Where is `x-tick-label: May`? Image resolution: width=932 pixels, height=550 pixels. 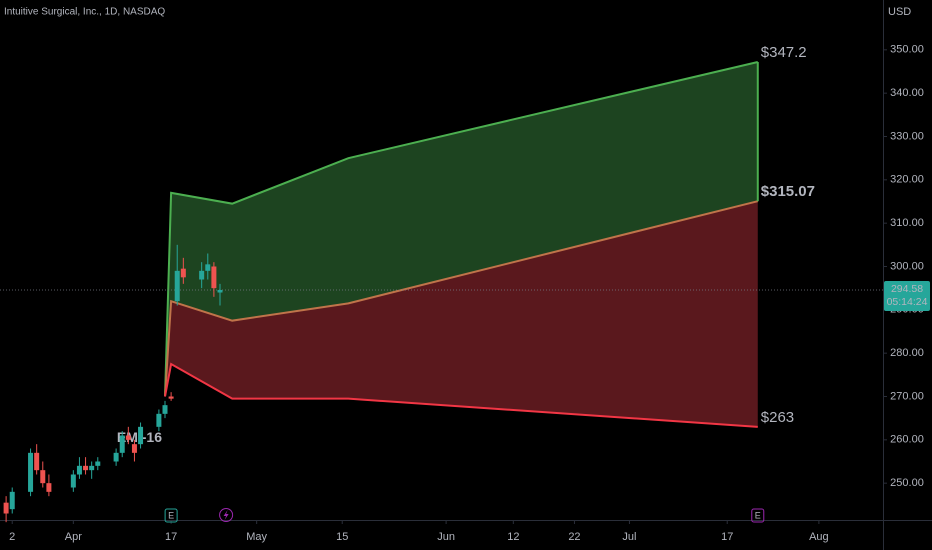
x-tick-label: May is located at coordinates (256, 537).